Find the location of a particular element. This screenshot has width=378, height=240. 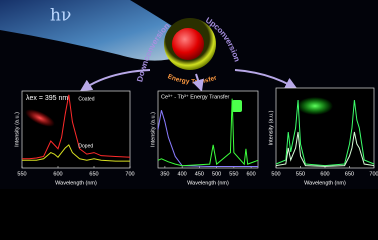

x-tick-label: 350 is located at coordinates (164, 174).